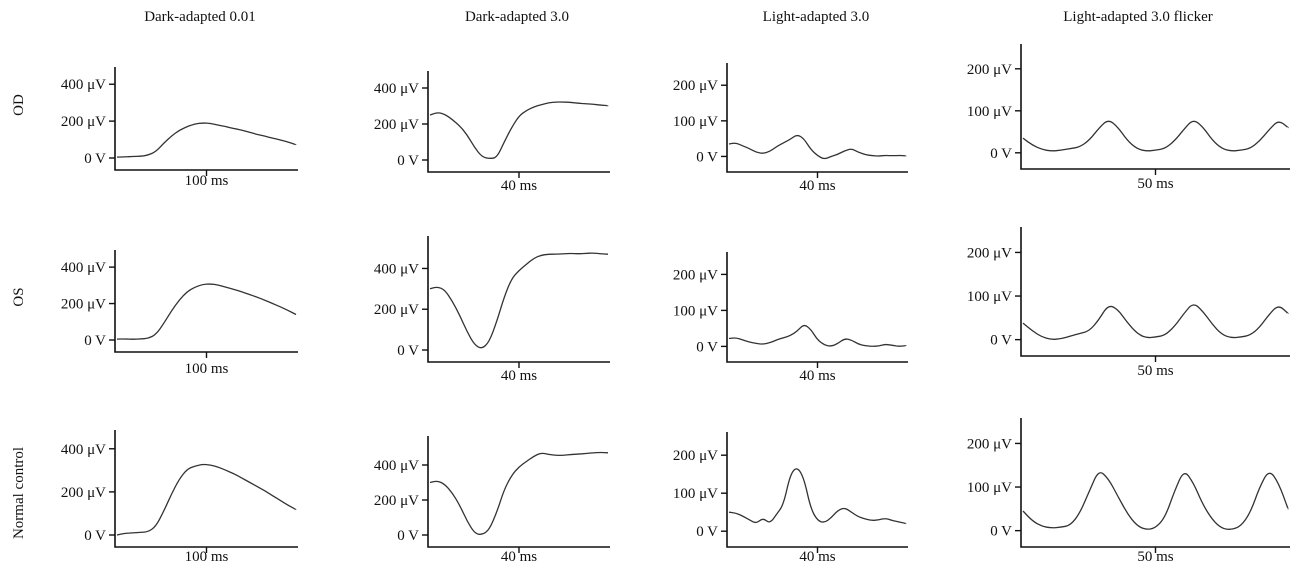 The image size is (1298, 575). Describe the element at coordinates (19, 296) in the screenshot. I see `row-label-os: OS` at that location.